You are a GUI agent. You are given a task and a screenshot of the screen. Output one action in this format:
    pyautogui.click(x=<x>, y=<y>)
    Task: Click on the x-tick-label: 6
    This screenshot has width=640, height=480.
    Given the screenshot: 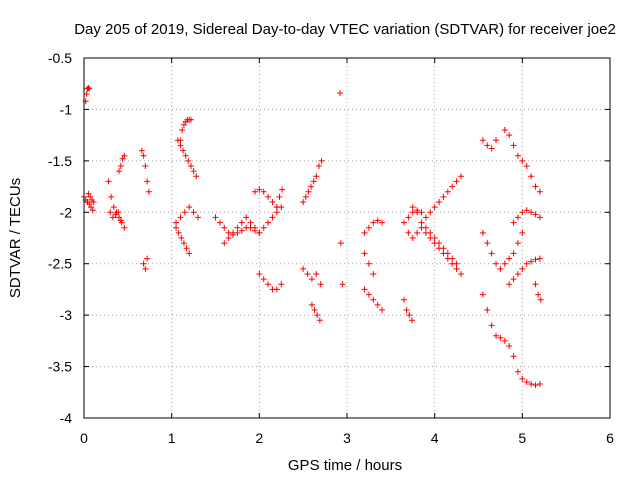 What is the action you would take?
    pyautogui.click(x=610, y=438)
    